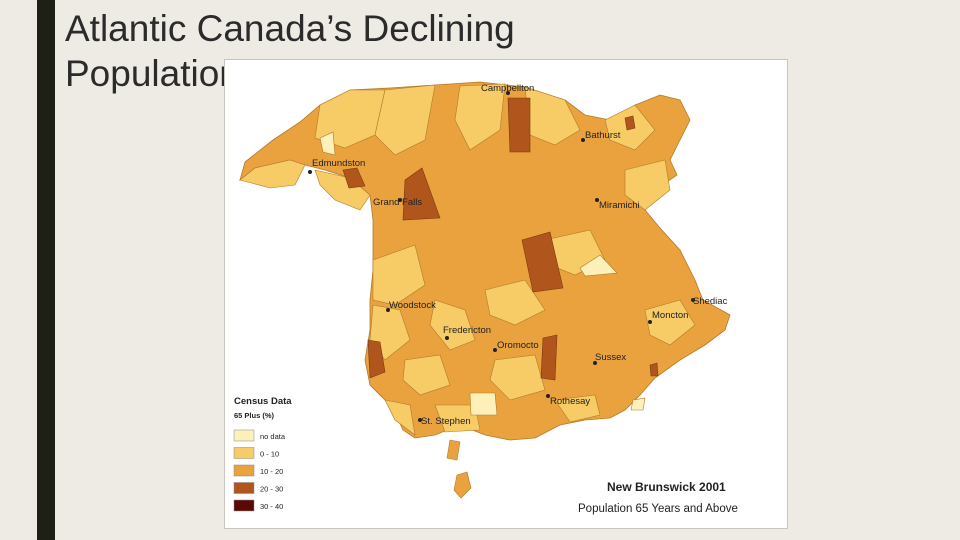 This screenshot has height=540, width=960. Describe the element at coordinates (271, 489) in the screenshot. I see `legend-label: 20 - 30` at that location.